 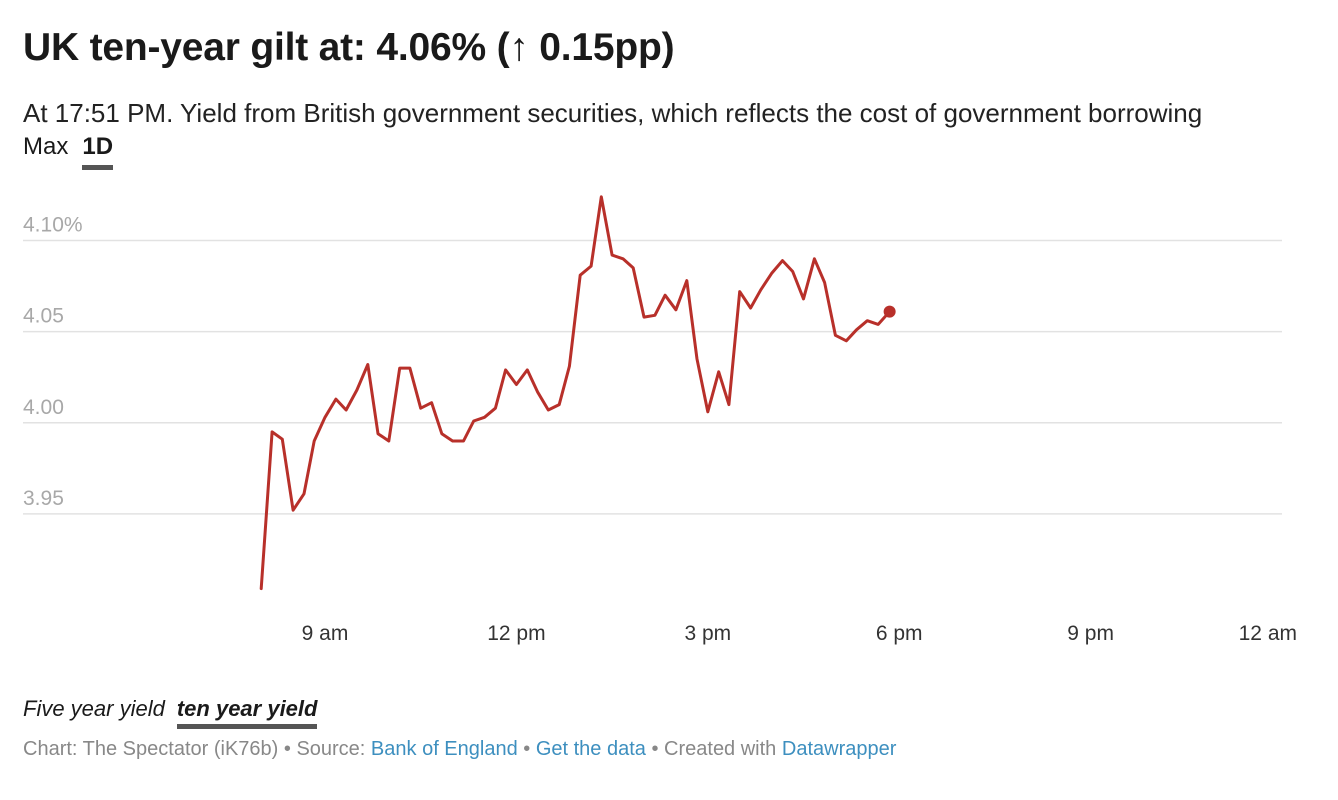 I want to click on tab-max: Max, so click(x=46, y=146).